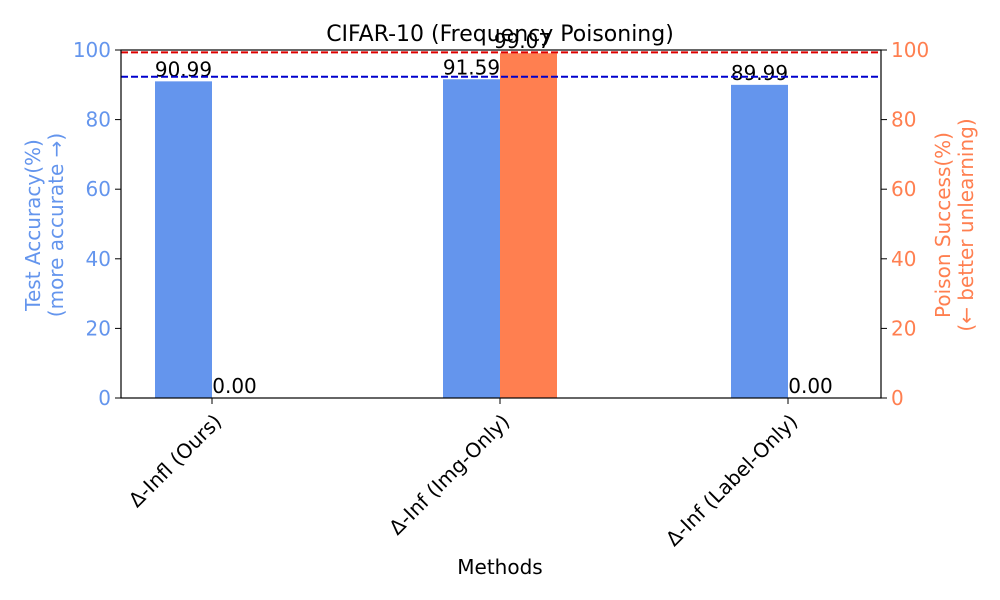 This screenshot has width=1000, height=600. Describe the element at coordinates (903, 328) in the screenshot. I see `right-tick-label: 20` at that location.